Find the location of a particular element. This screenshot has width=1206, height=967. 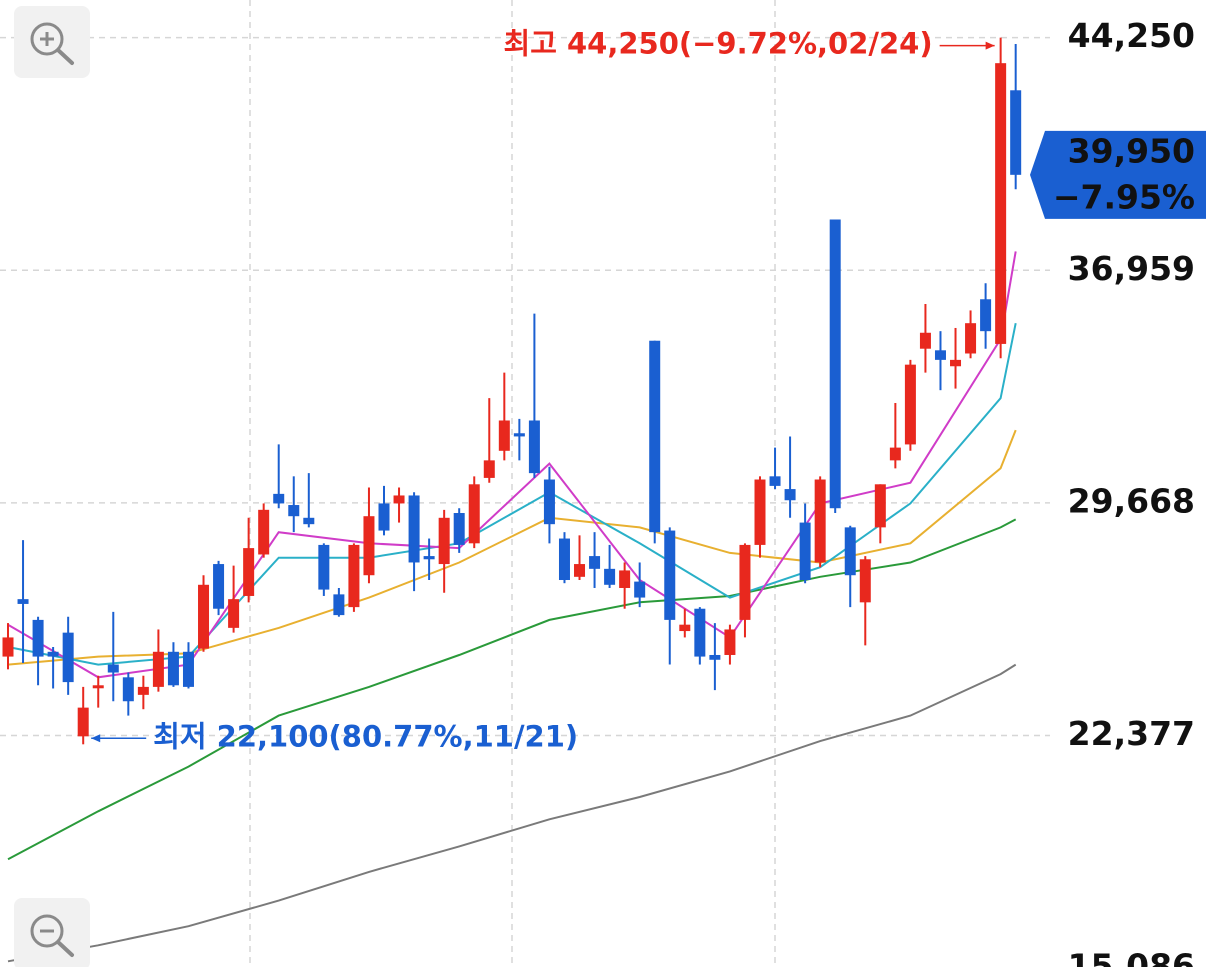

low-label: 최저 22,100(80.77%,11/21) is located at coordinates (365, 736).